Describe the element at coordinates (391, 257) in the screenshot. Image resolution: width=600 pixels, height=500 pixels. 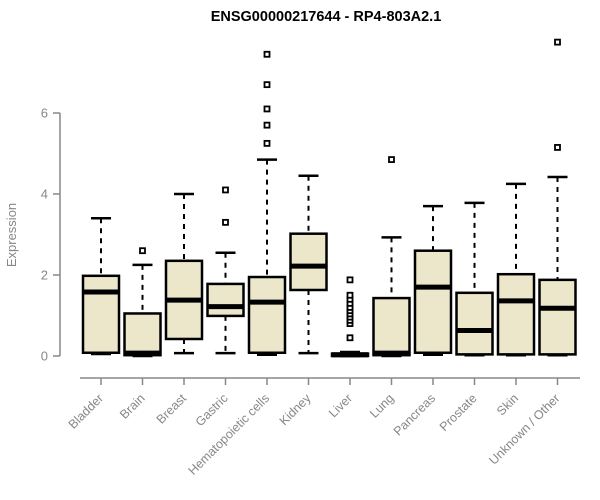
I see `box-lung` at that location.